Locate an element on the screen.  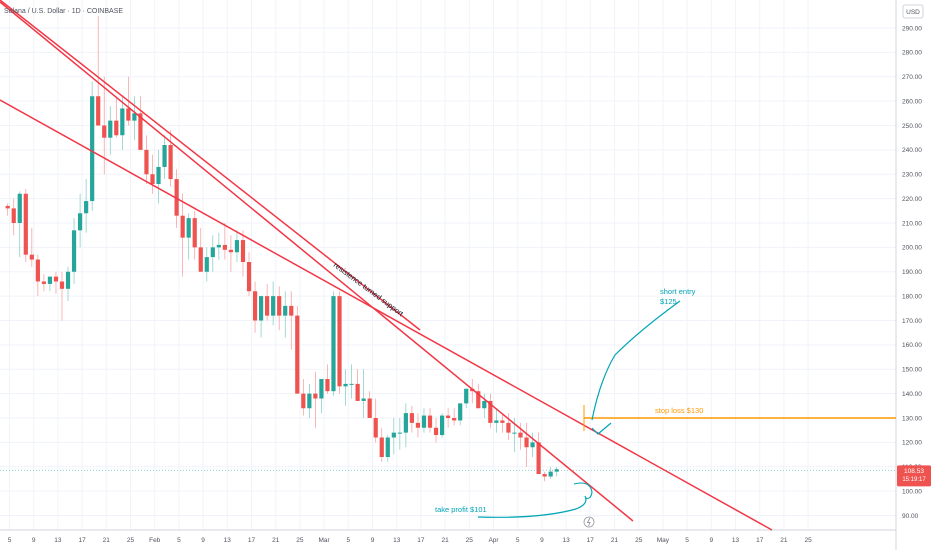
price-tick-label: 150.00 is located at coordinates (912, 370).